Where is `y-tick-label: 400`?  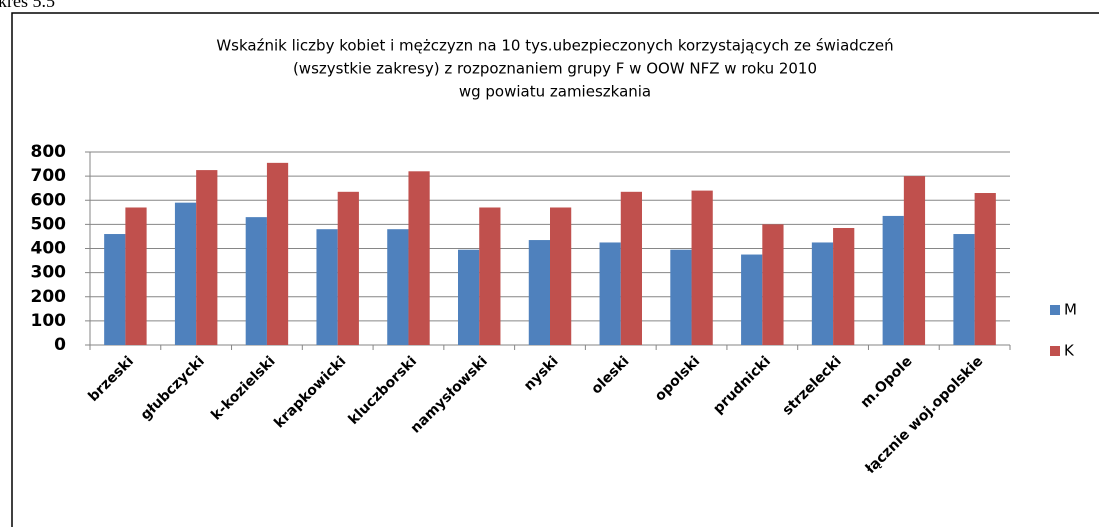 y-tick-label: 400 is located at coordinates (49, 249).